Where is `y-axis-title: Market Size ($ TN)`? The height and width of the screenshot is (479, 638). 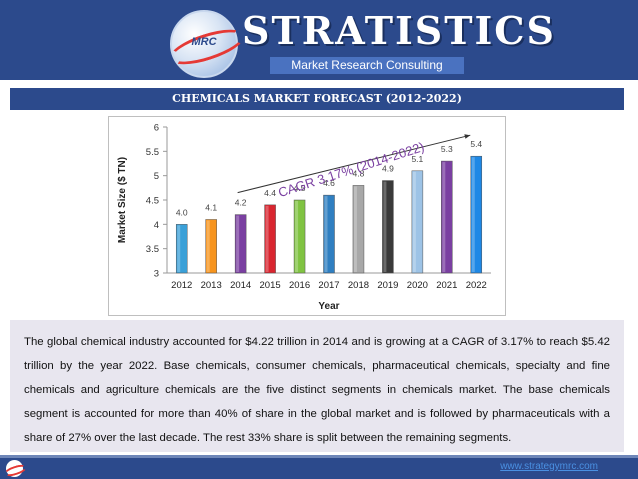 y-axis-title: Market Size ($ TN) is located at coordinates (122, 200).